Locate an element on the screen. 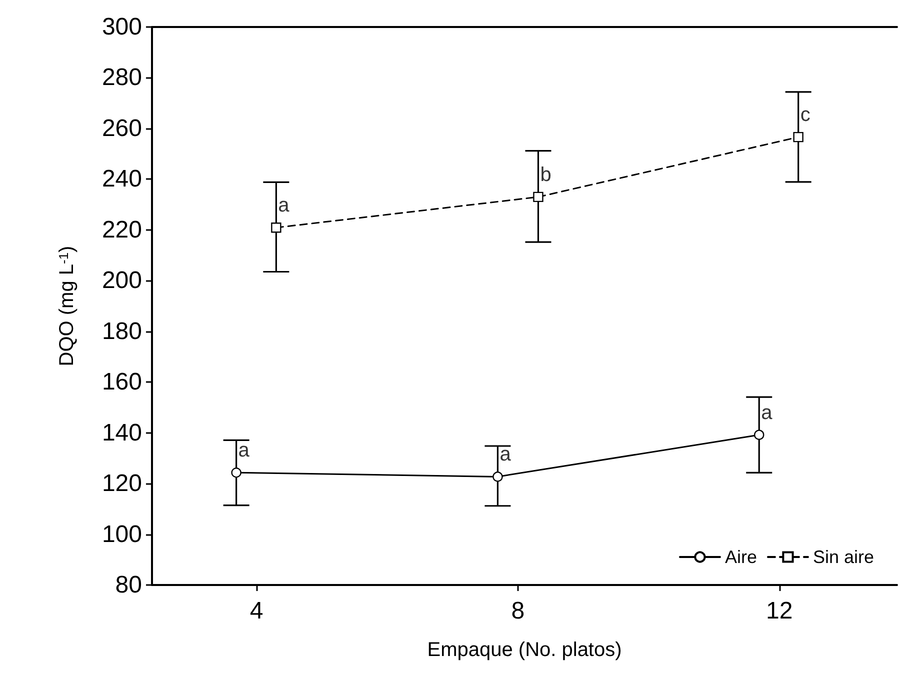 The image size is (899, 681). y-tick-label: 260 is located at coordinates (122, 128).